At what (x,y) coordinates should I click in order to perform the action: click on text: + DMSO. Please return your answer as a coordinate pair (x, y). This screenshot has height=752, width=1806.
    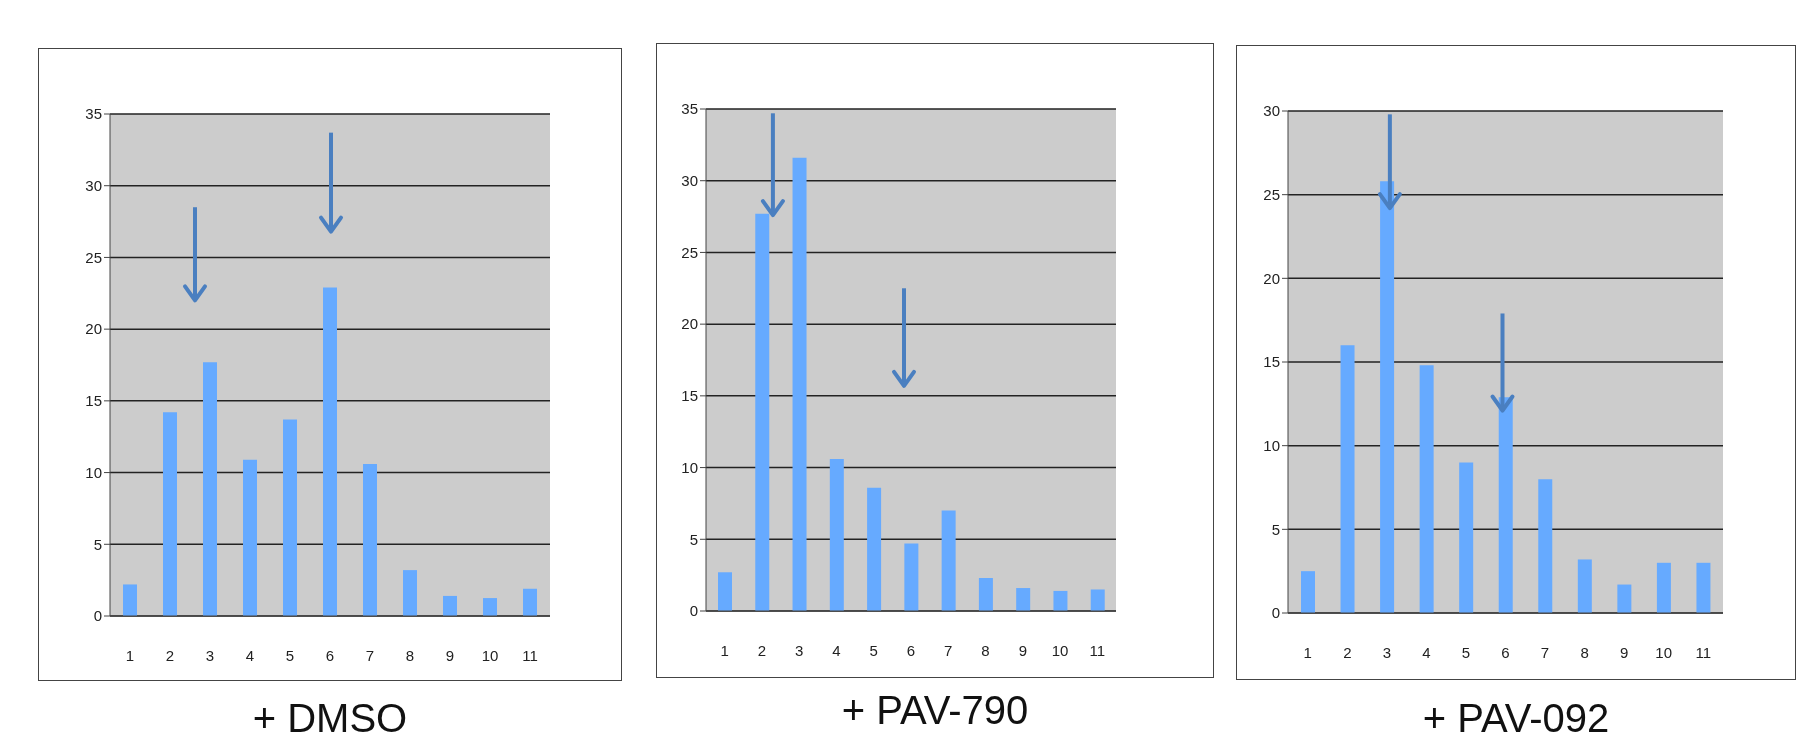
    Looking at the image, I should click on (330, 718).